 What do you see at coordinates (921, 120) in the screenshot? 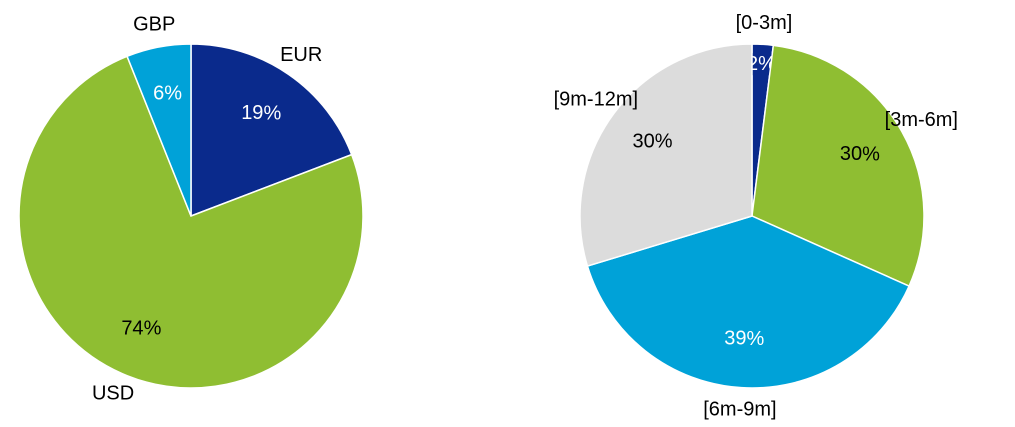
I see `category-label: [3m-6m]` at bounding box center [921, 120].